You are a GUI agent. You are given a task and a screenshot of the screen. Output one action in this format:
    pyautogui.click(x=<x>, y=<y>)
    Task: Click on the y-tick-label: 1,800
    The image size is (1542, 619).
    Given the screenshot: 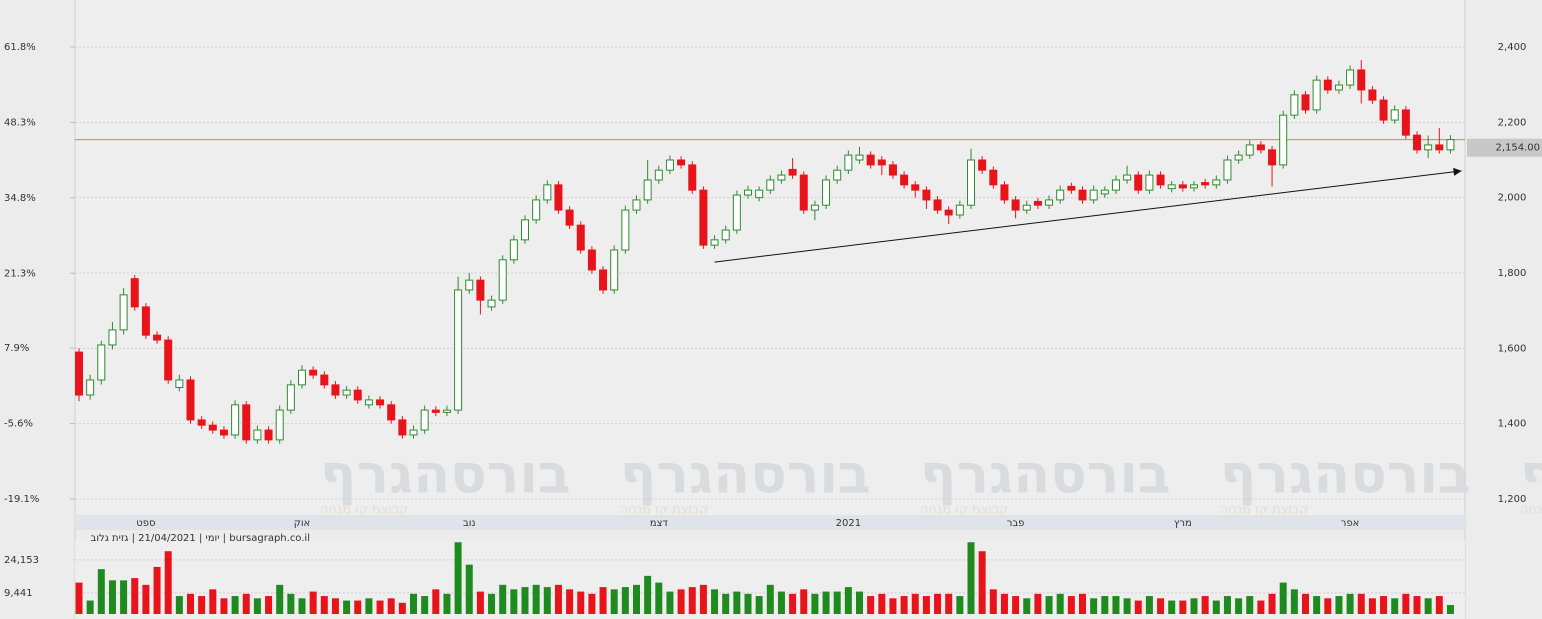 What is the action you would take?
    pyautogui.click(x=1512, y=273)
    